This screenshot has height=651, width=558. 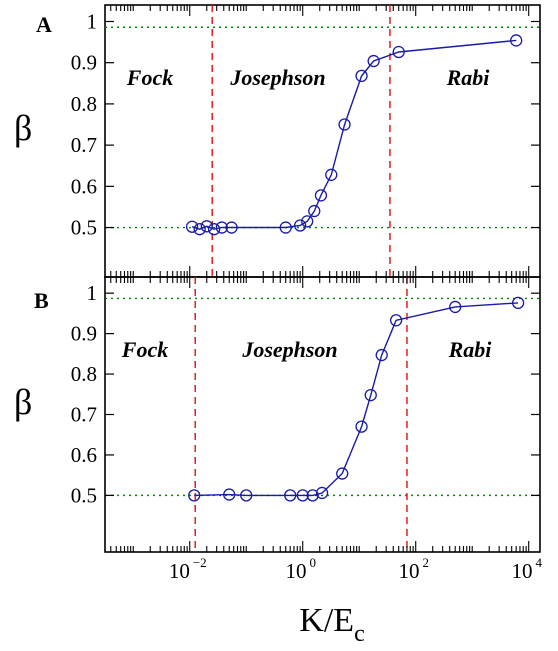 I want to click on x-axis: 10 −2 10 0 10 2 10 4, so click(x=356, y=569).